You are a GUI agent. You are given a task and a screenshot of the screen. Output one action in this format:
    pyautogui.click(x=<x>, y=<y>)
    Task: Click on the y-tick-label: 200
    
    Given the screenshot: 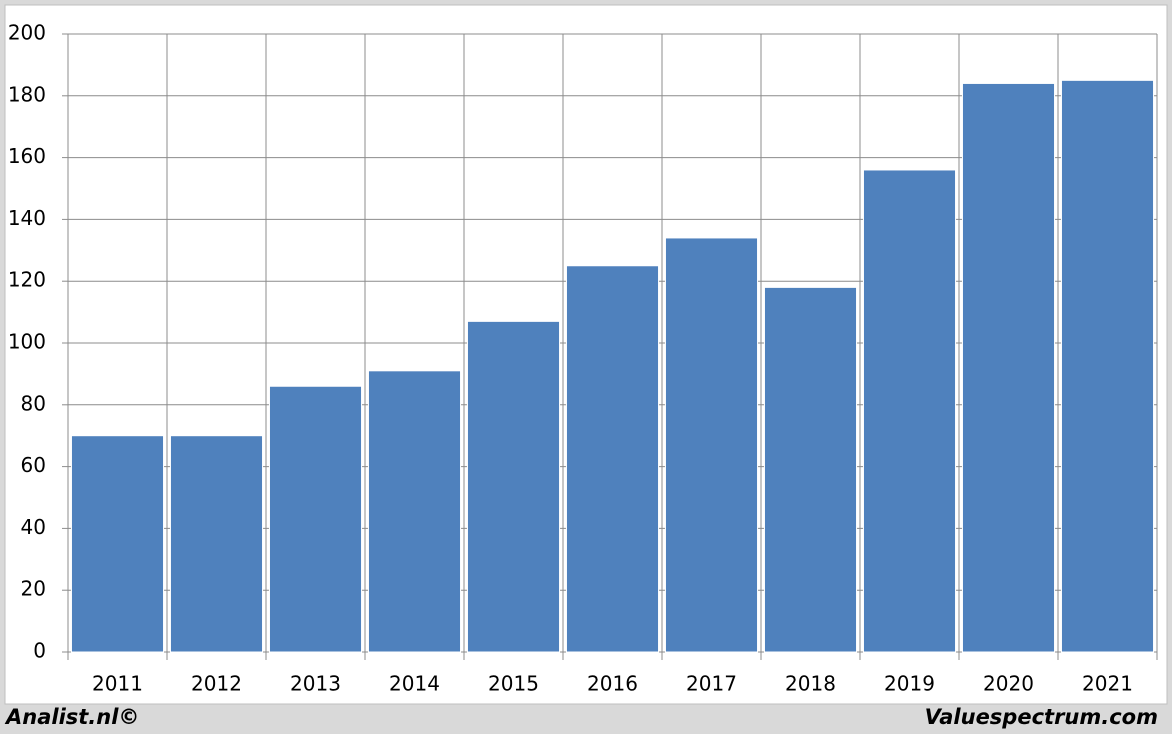 What is the action you would take?
    pyautogui.click(x=27, y=33)
    